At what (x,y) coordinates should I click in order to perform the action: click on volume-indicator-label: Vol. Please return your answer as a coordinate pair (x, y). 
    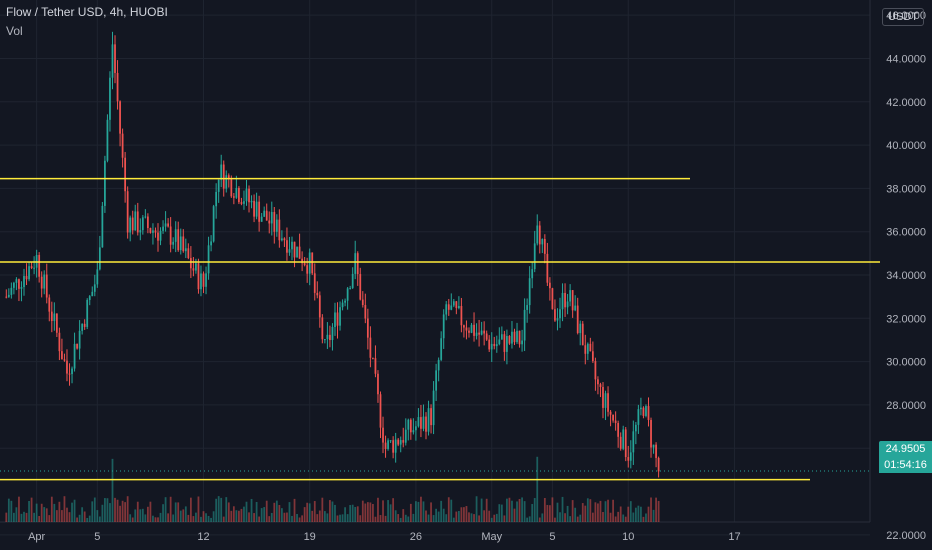
    Looking at the image, I should click on (14, 31).